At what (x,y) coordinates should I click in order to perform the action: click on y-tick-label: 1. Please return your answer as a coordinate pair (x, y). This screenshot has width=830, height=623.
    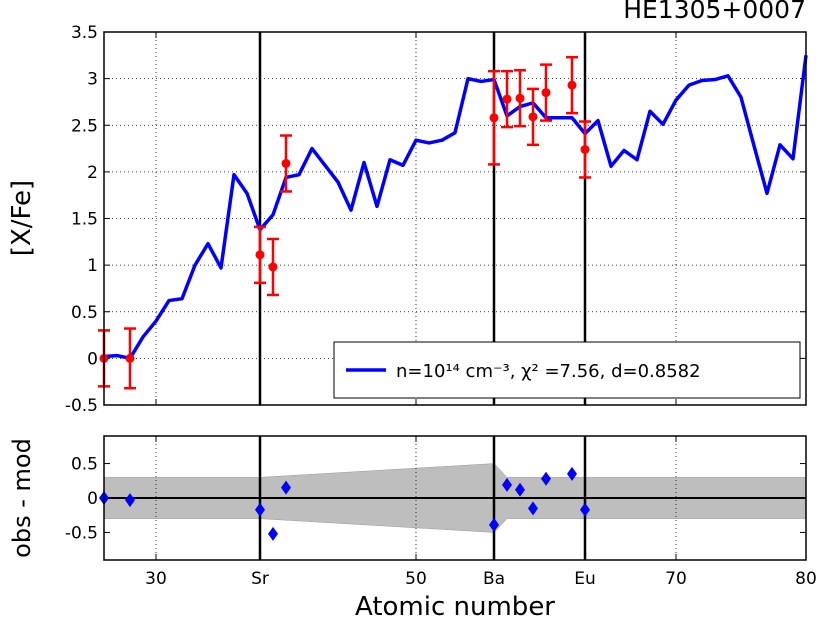
    Looking at the image, I should click on (92, 266).